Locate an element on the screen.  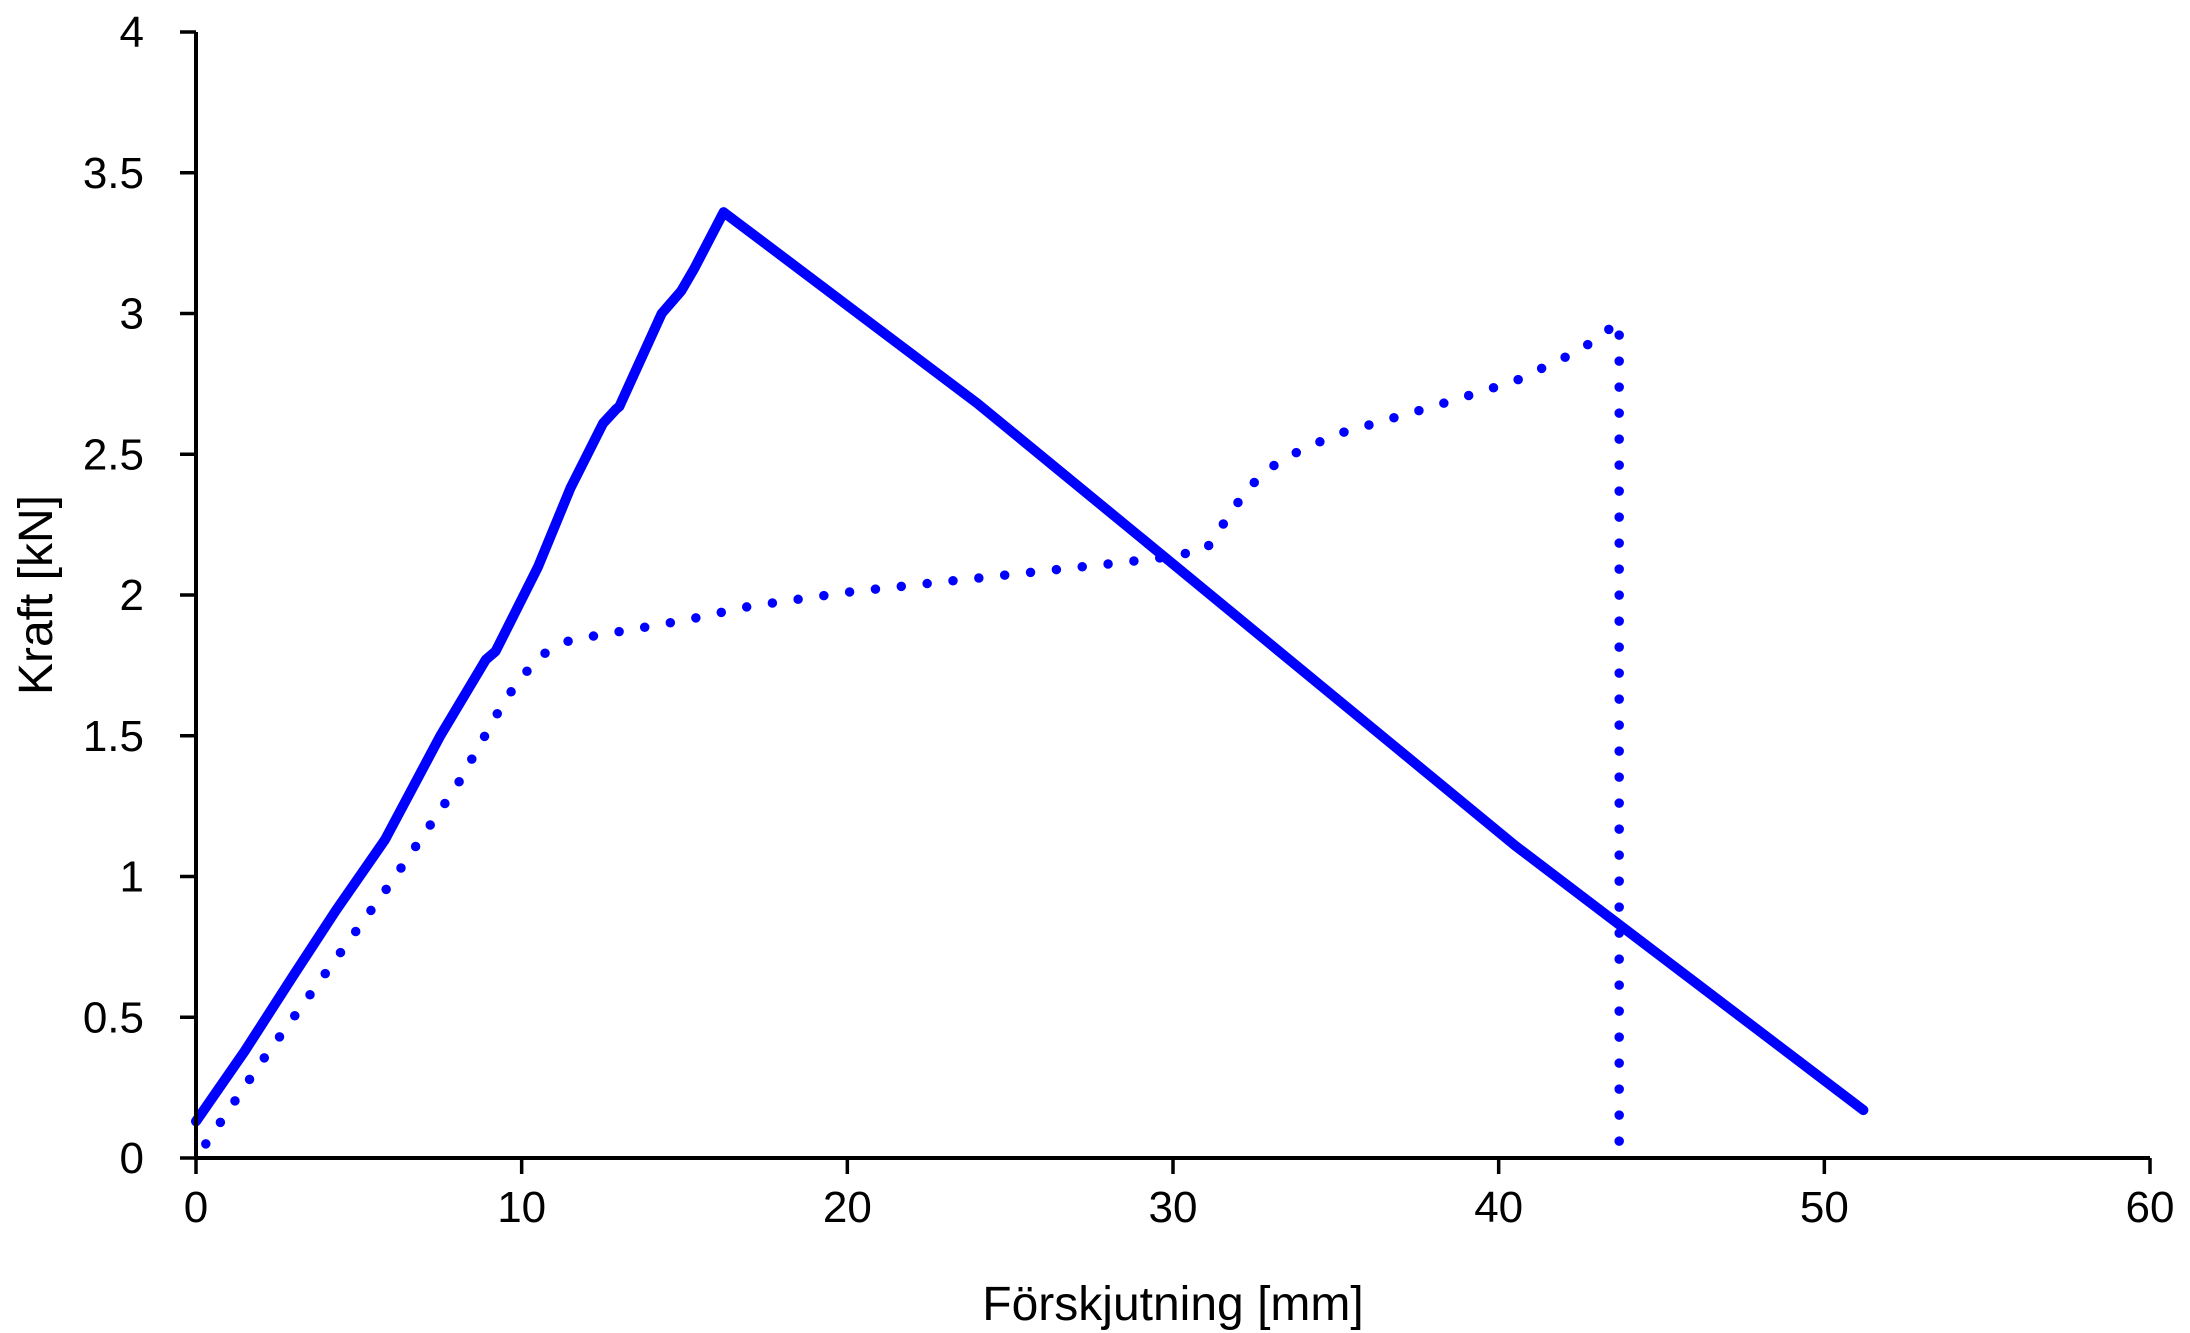
x-tick-label: 20 is located at coordinates (847, 1207).